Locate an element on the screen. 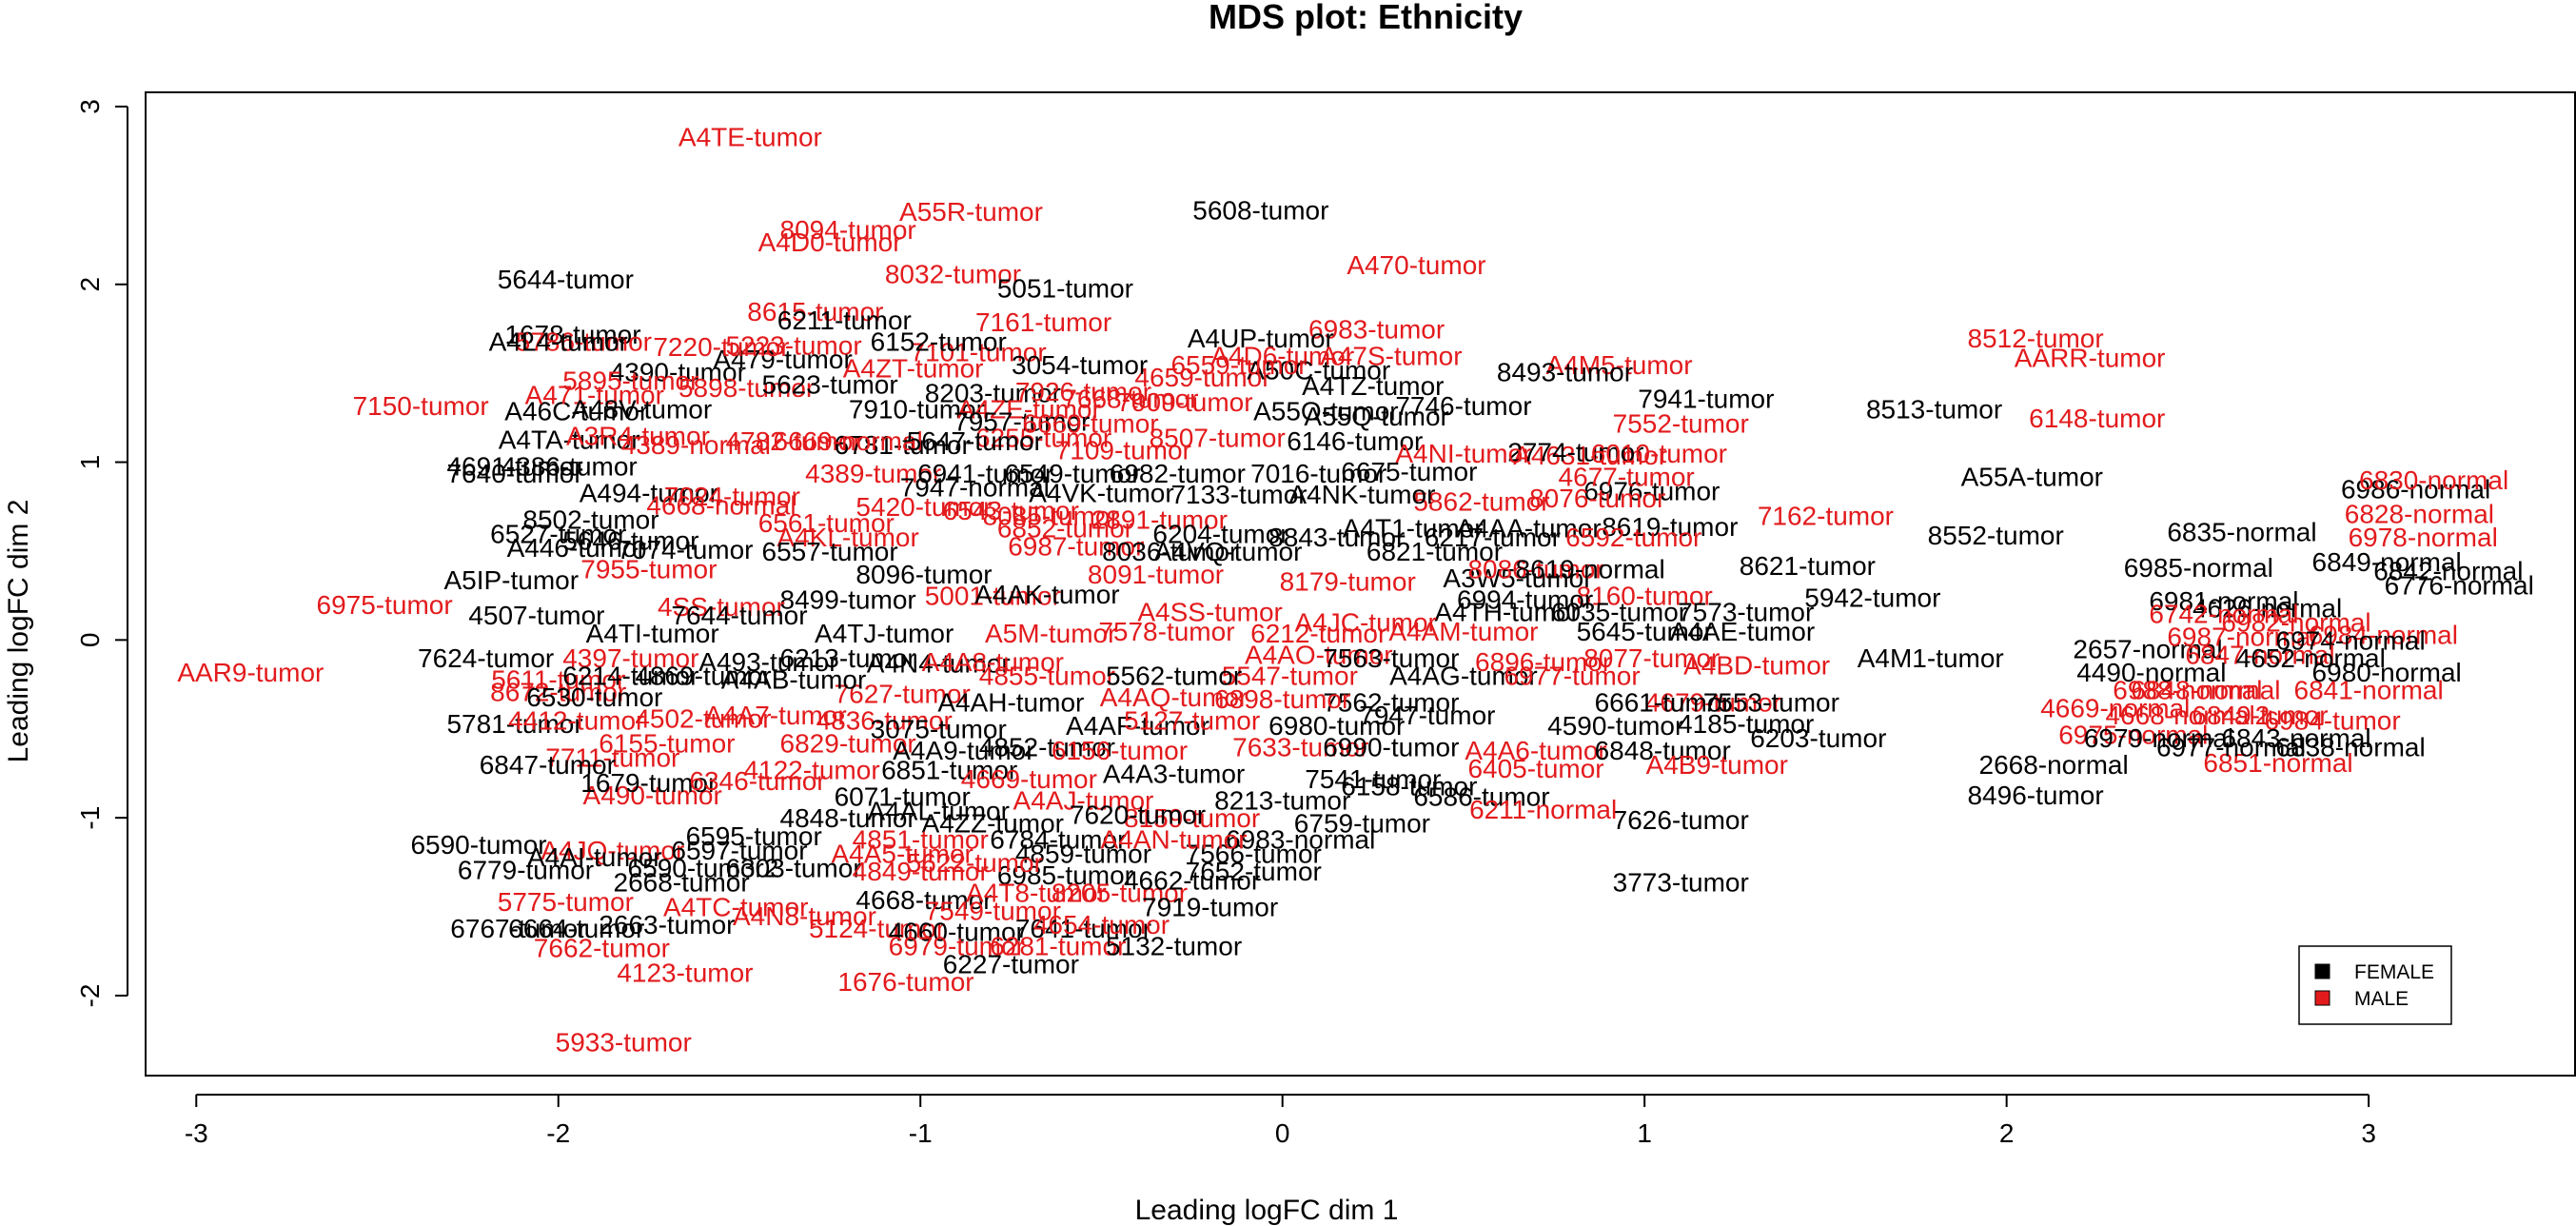 Image resolution: width=2576 pixels, height=1226 pixels. sample-label: 7910-tumor is located at coordinates (917, 410).